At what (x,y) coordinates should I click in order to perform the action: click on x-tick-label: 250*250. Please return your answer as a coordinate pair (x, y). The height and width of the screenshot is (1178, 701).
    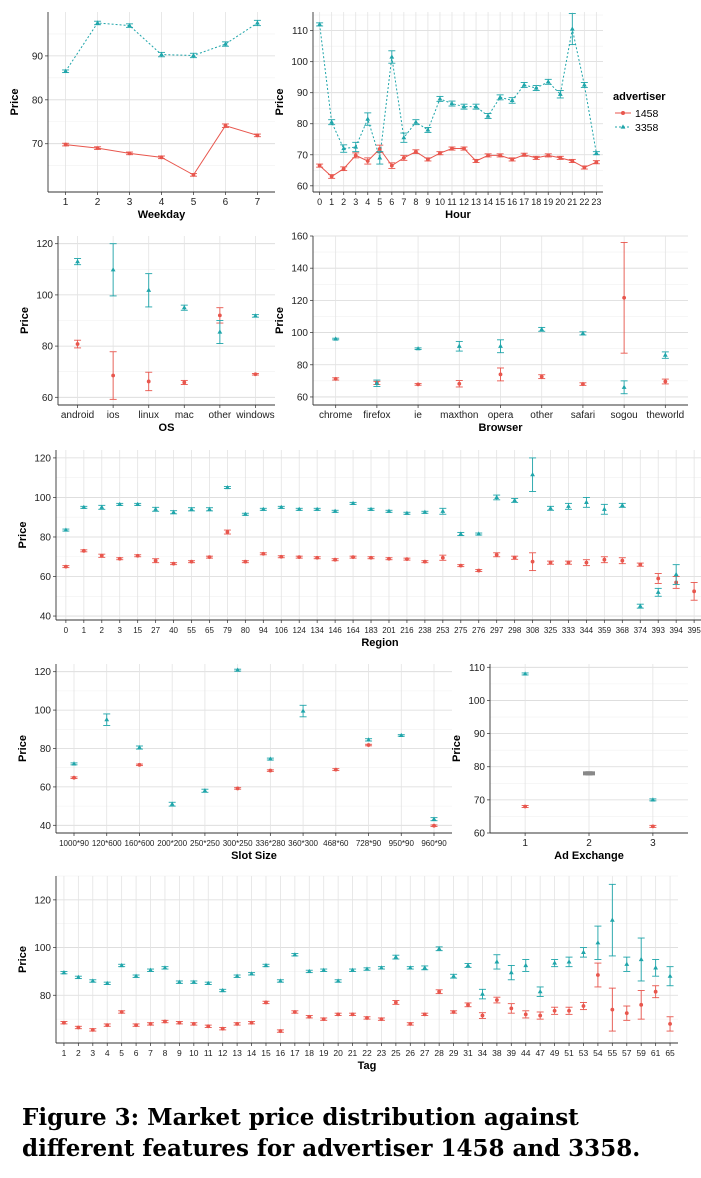
    Looking at the image, I should click on (205, 843).